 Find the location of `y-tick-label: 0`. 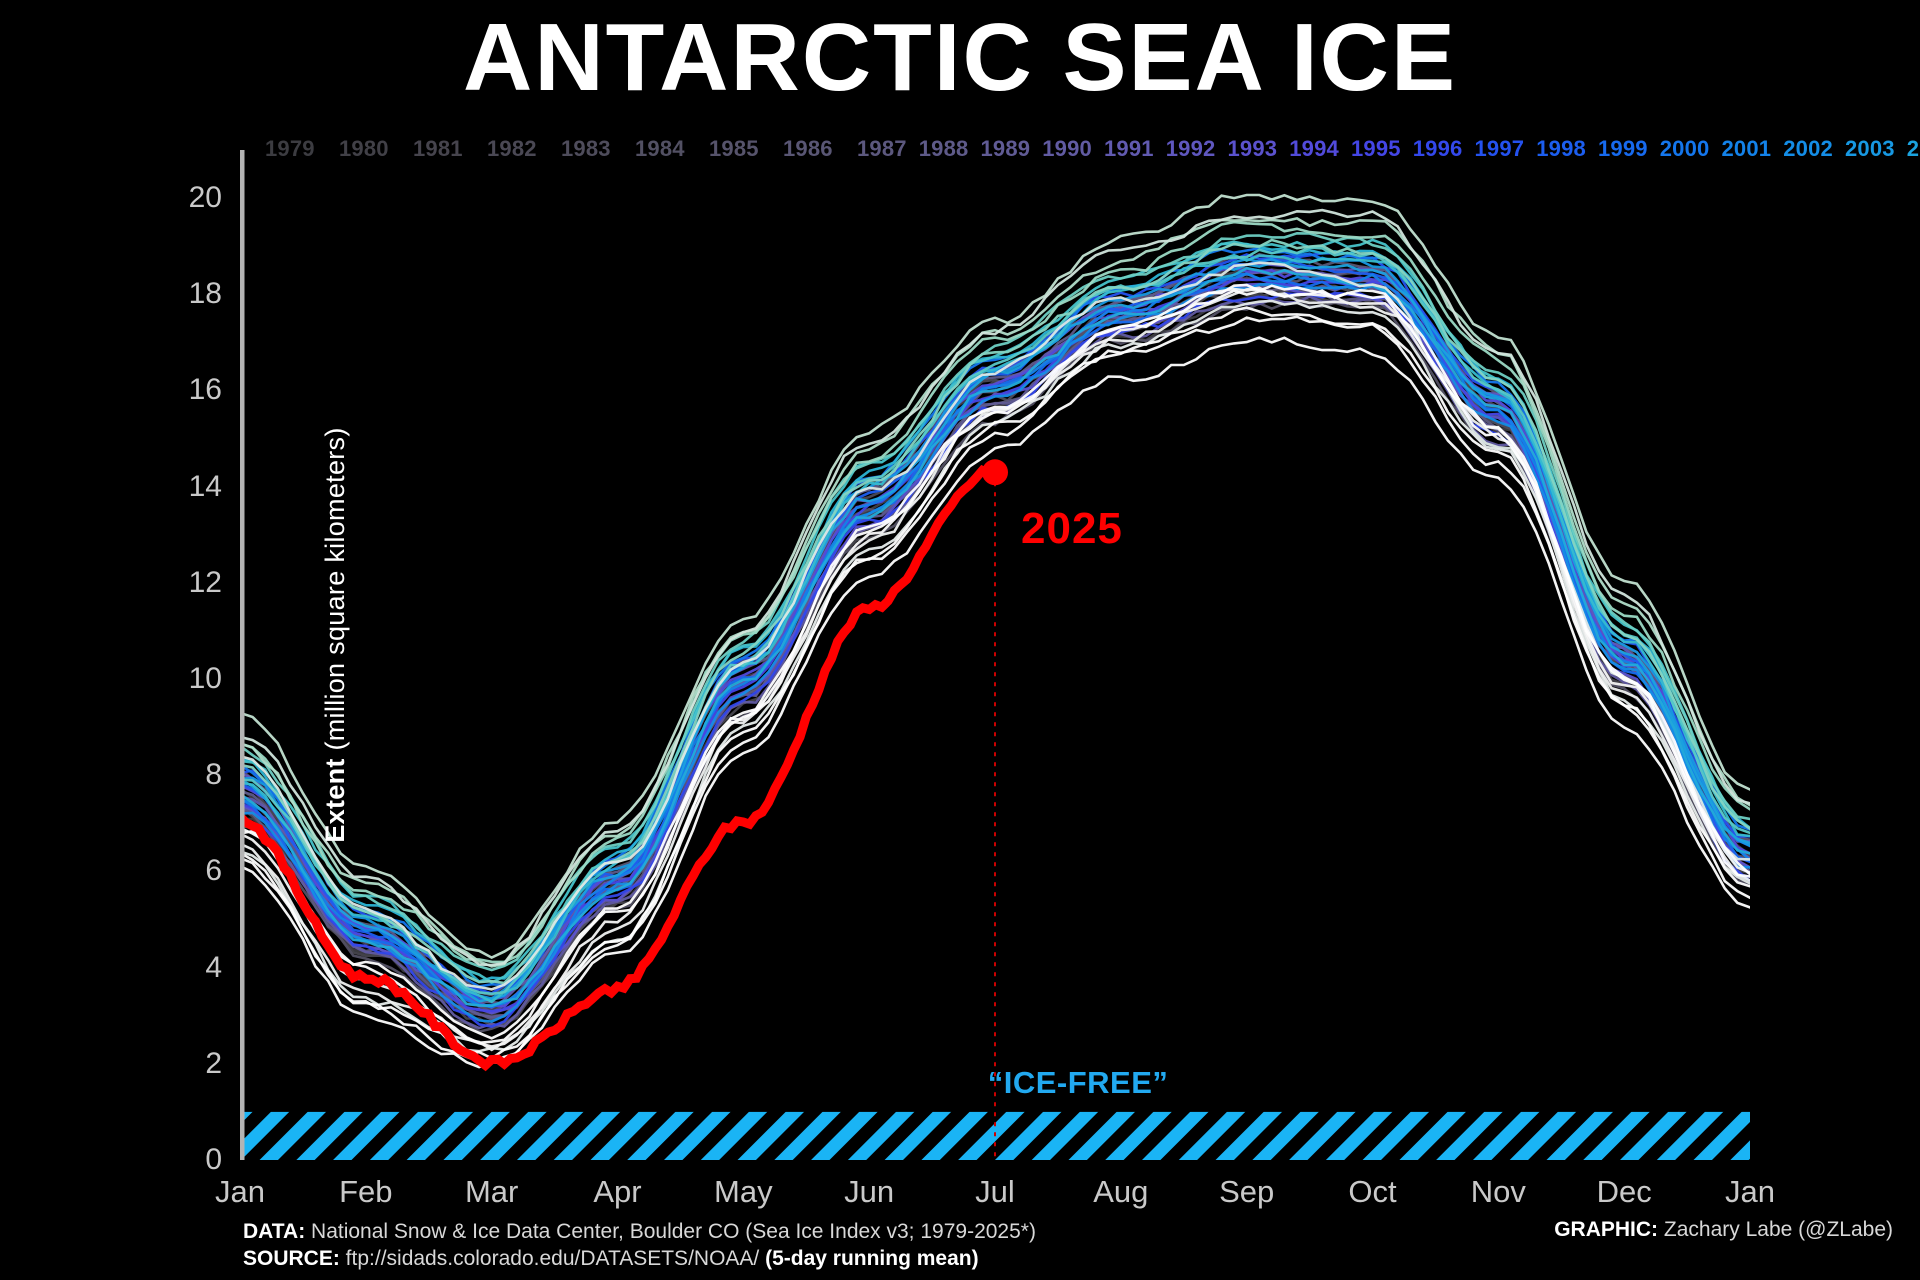

y-tick-label: 0 is located at coordinates (213, 1159).